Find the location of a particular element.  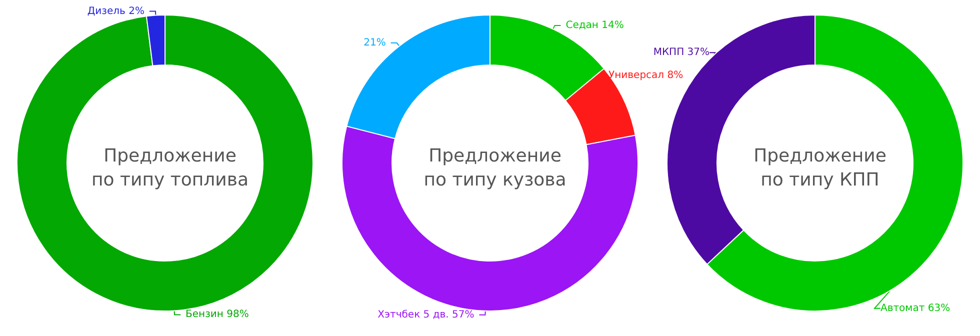

slice-label: Дизель 2% is located at coordinates (115, 11).